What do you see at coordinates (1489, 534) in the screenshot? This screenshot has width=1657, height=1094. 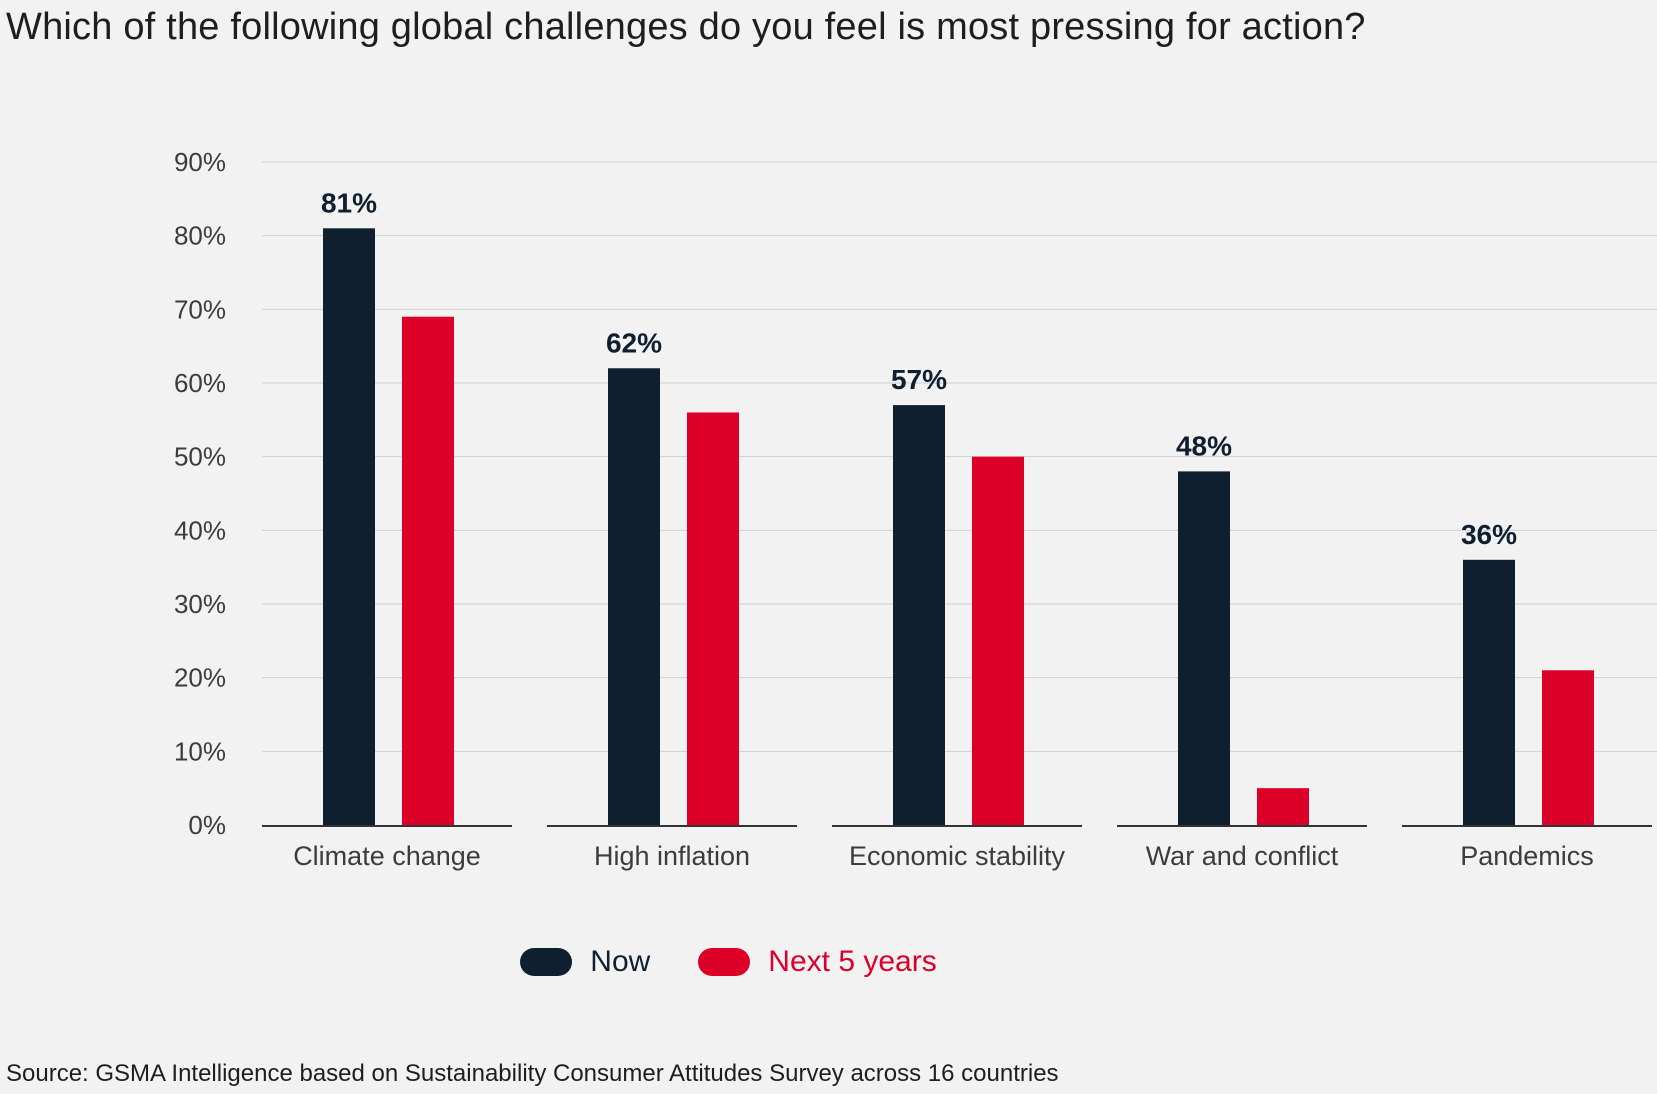 I see `data-label: 36%` at bounding box center [1489, 534].